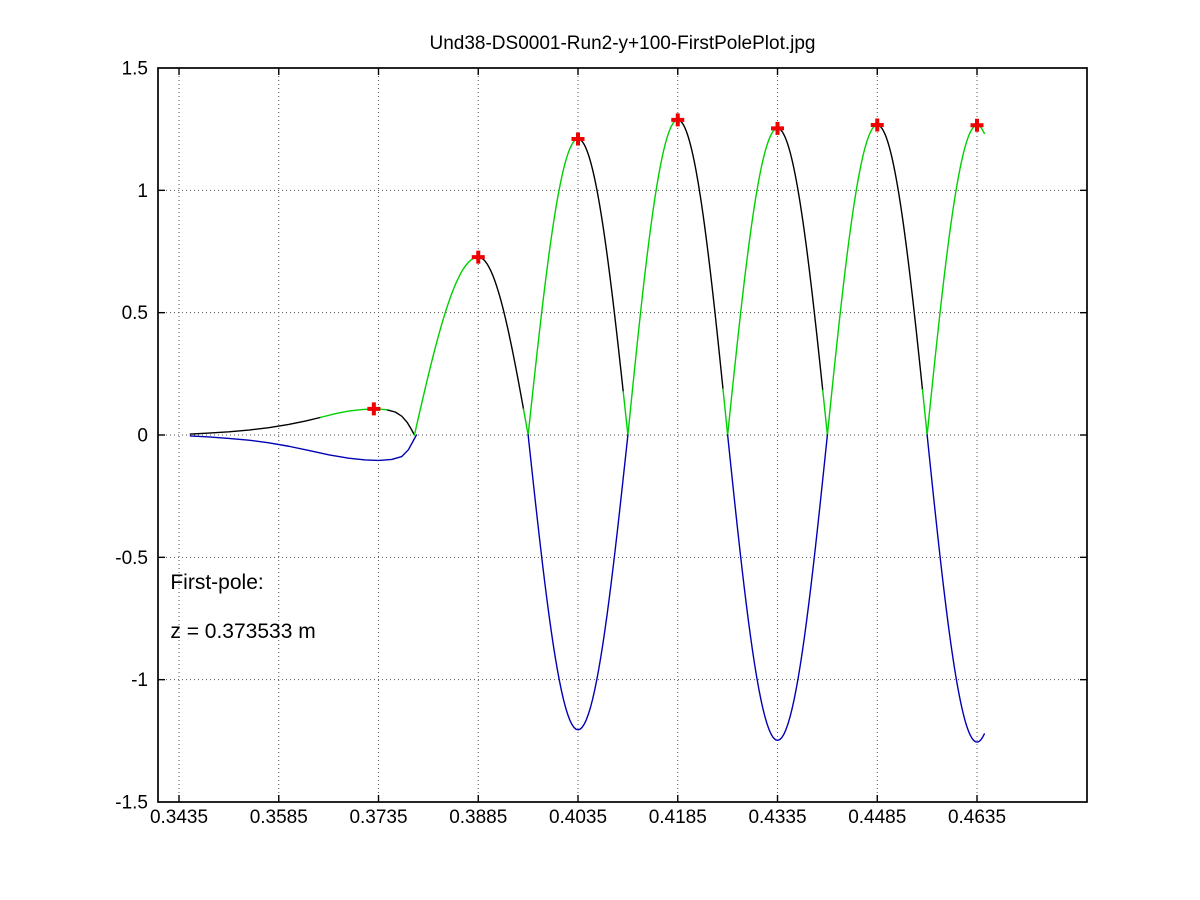 This screenshot has height=900, width=1200. I want to click on x-tick-label: 0.3735, so click(378, 817).